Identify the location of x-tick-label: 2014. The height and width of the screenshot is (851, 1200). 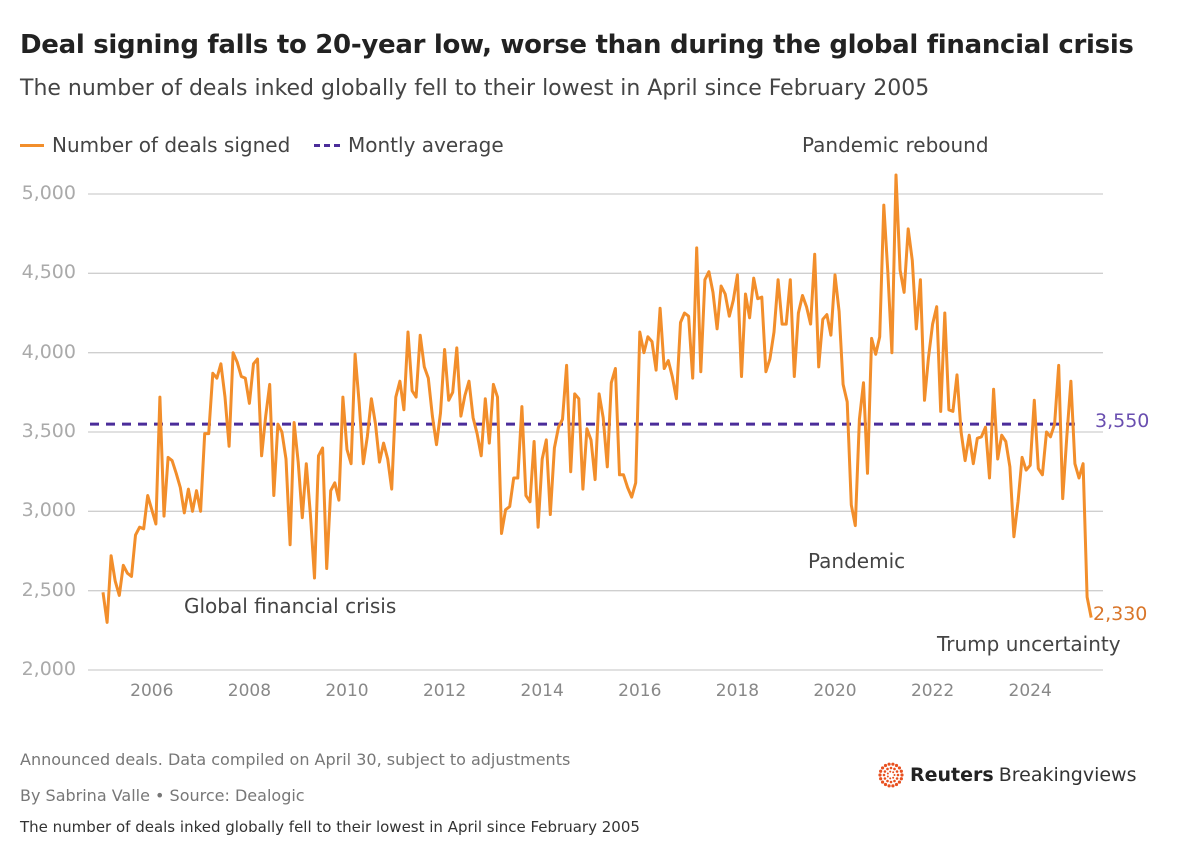
(542, 691).